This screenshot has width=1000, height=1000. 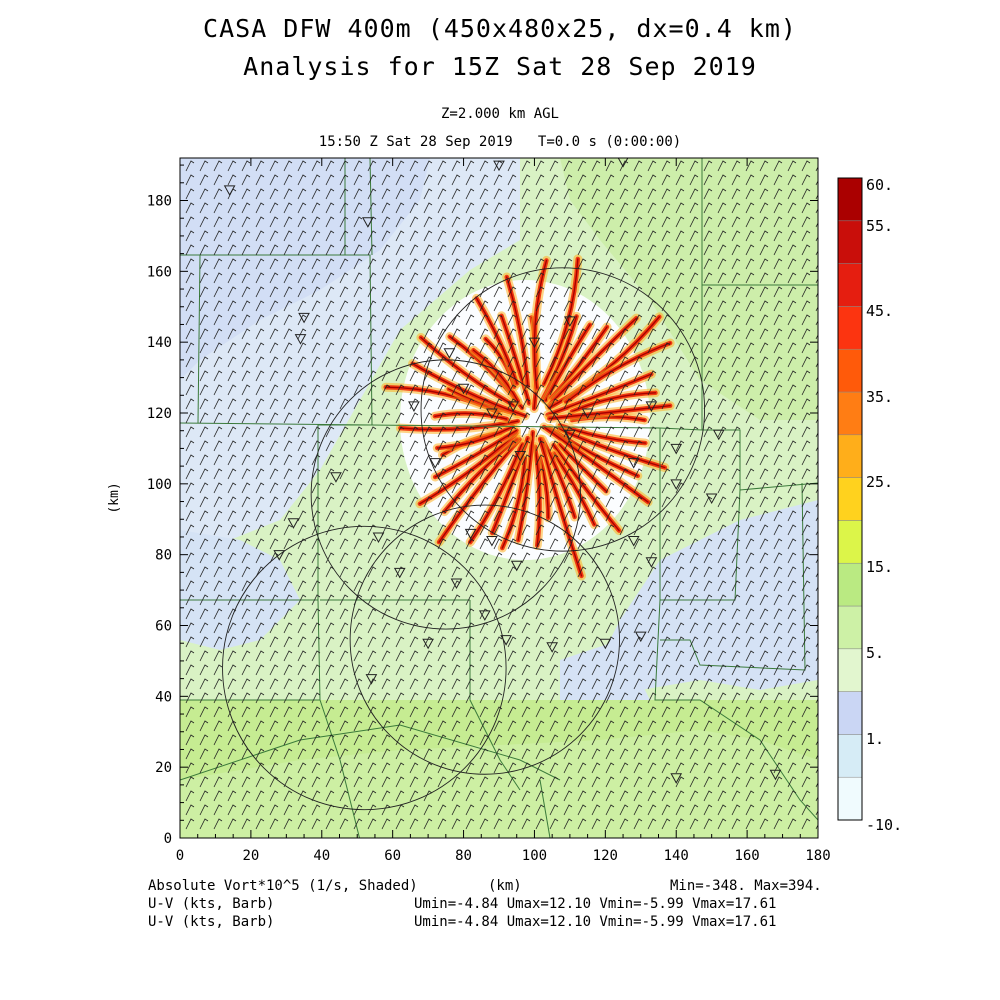 I want to click on range-ring, so click(x=445, y=494).